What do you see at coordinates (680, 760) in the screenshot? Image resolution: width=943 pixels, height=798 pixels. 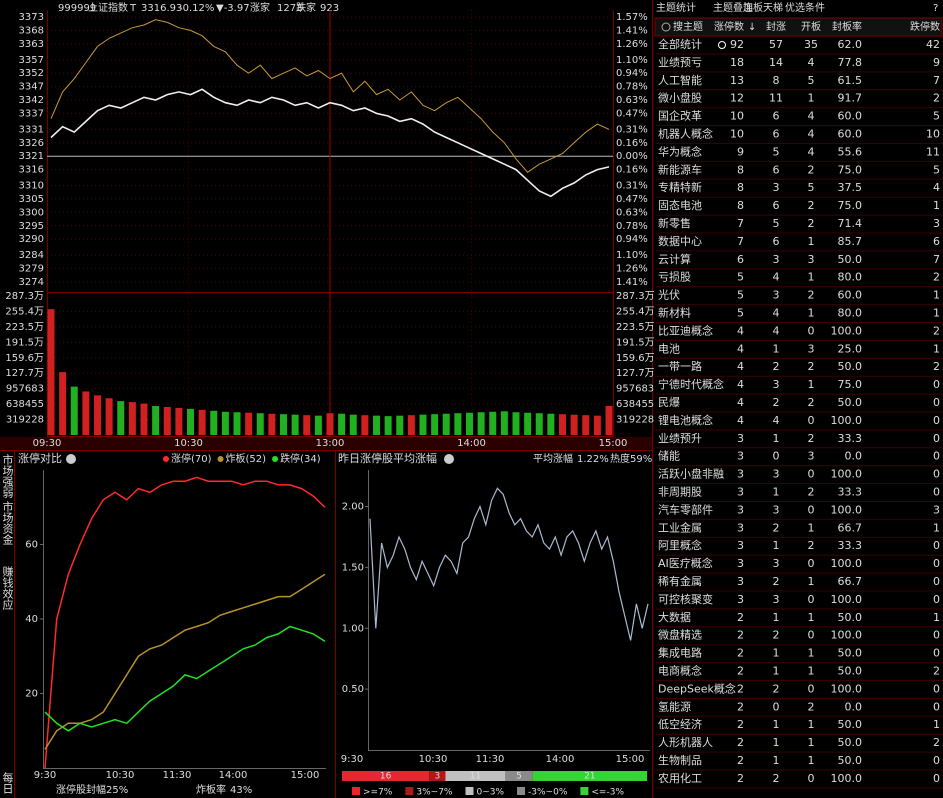 I see `cell: 生物制品` at bounding box center [680, 760].